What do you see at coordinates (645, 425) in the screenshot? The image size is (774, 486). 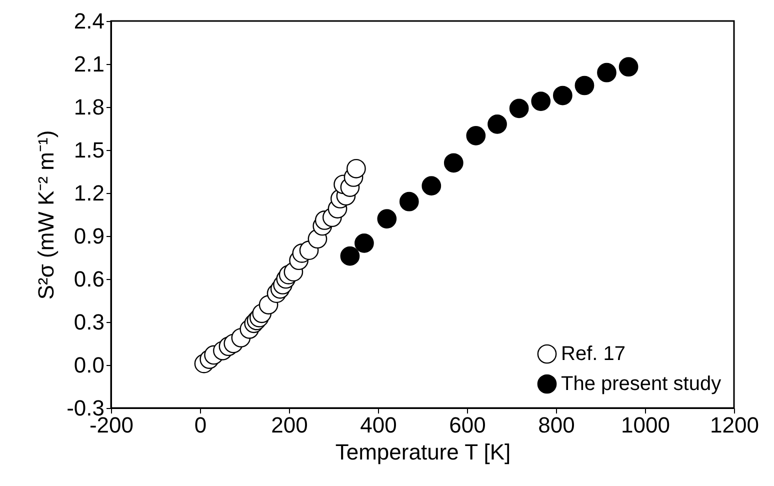 I see `x-tick-label: 1000` at bounding box center [645, 425].